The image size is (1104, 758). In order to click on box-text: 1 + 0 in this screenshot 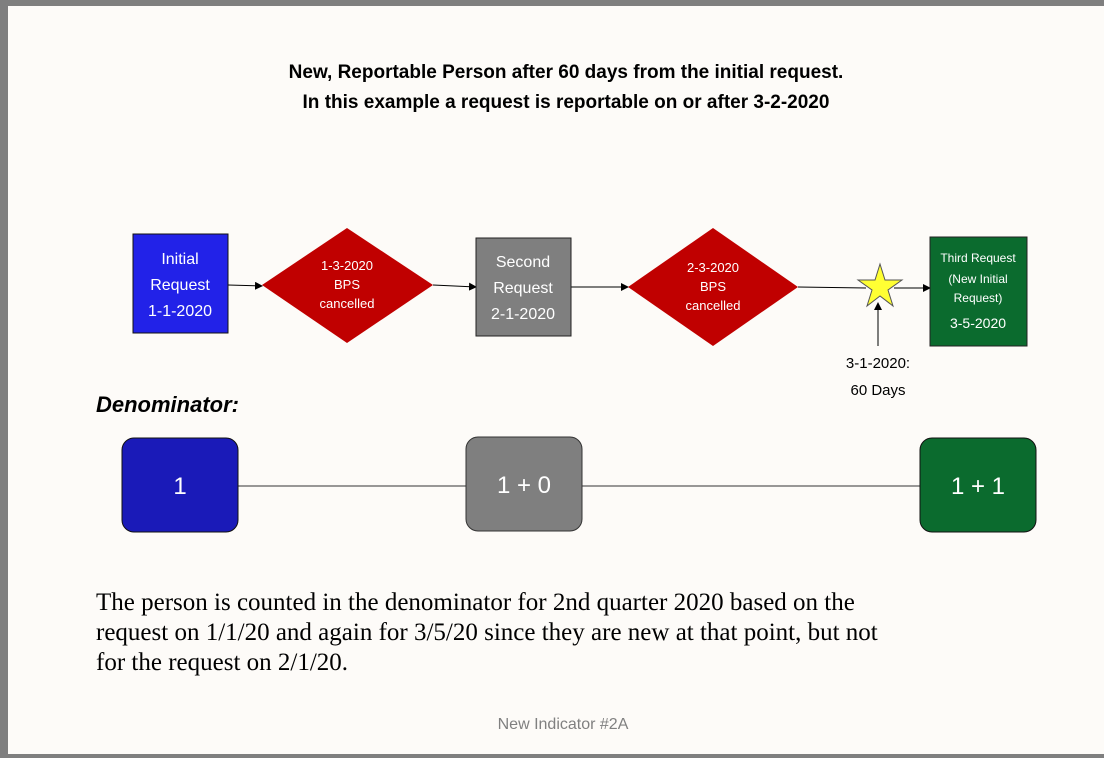, I will do `click(524, 485)`.